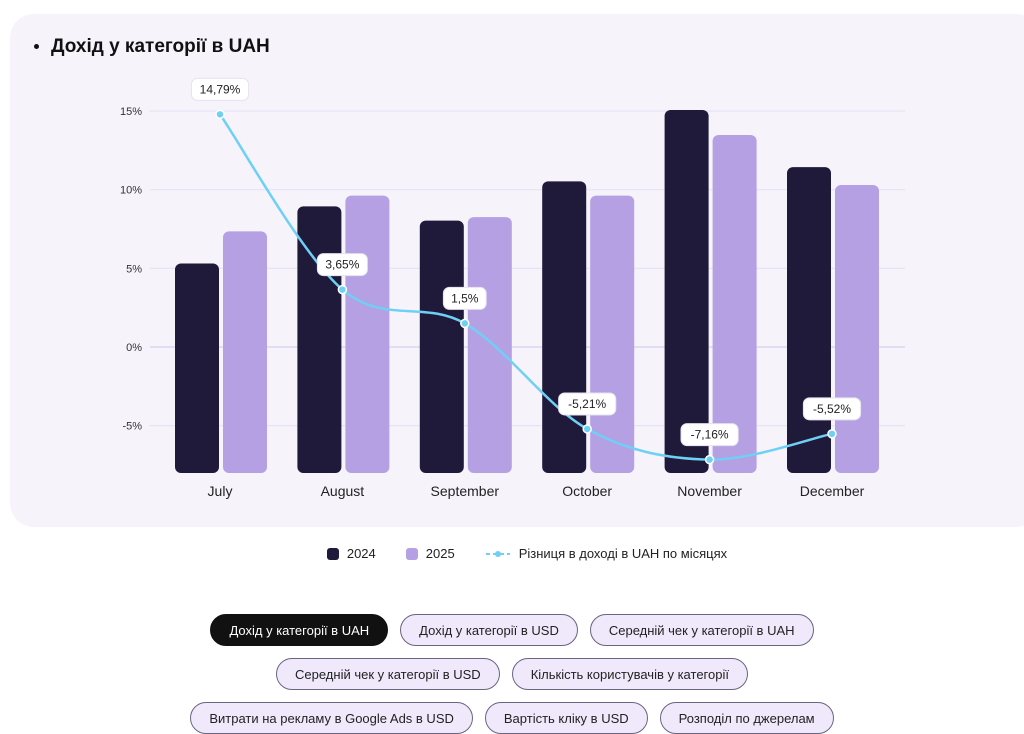  What do you see at coordinates (131, 191) in the screenshot?
I see `y-tick-label: 10%` at bounding box center [131, 191].